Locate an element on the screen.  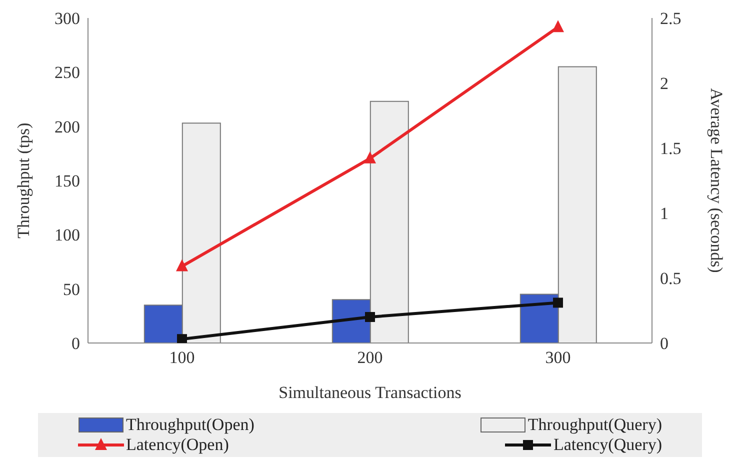
y-tick-label: 150 is located at coordinates (67, 181).